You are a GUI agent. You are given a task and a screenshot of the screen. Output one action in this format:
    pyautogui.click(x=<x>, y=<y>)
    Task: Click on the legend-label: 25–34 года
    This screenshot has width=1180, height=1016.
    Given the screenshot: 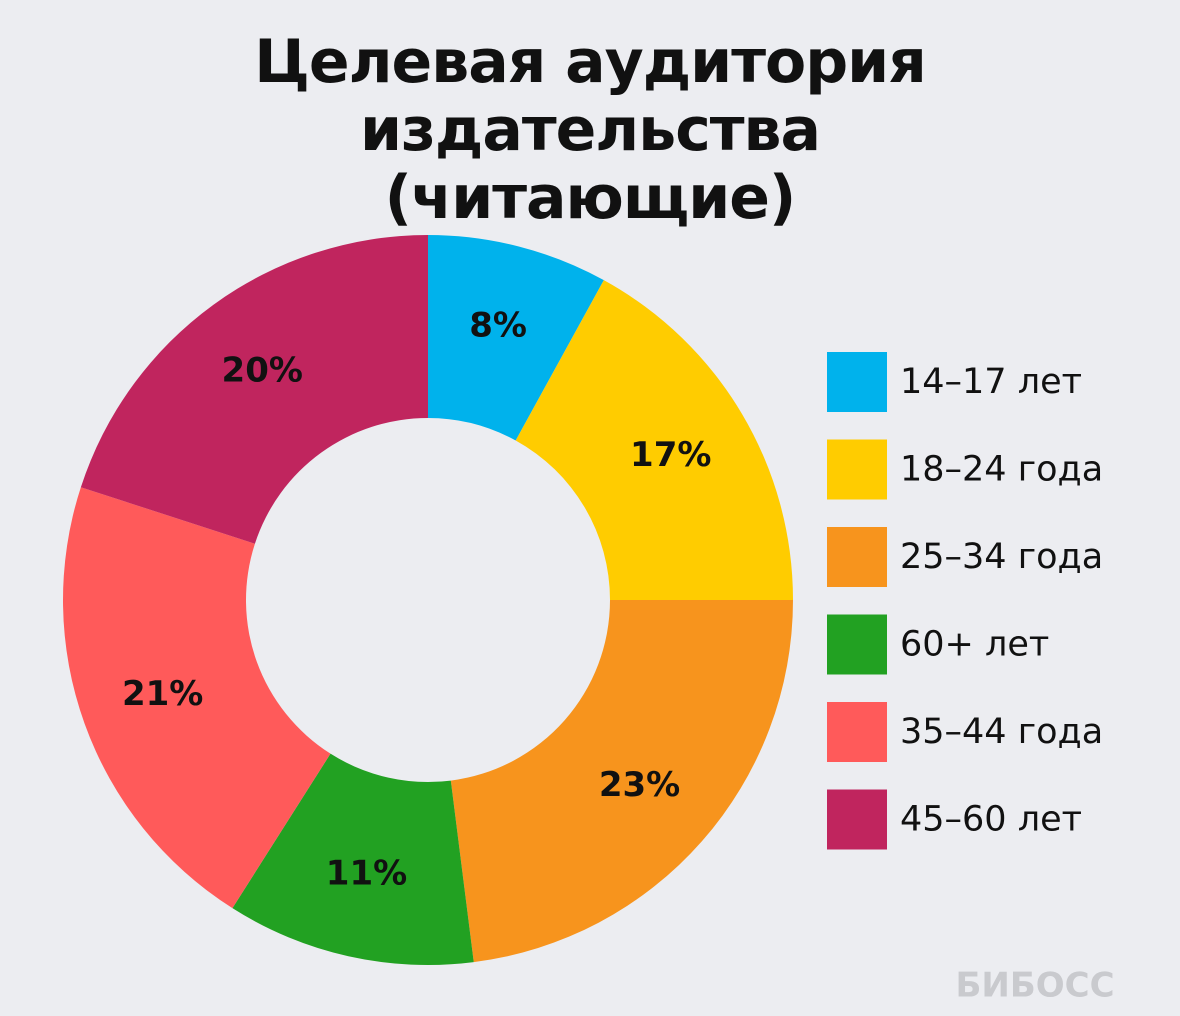 What is the action you would take?
    pyautogui.click(x=1001, y=557)
    